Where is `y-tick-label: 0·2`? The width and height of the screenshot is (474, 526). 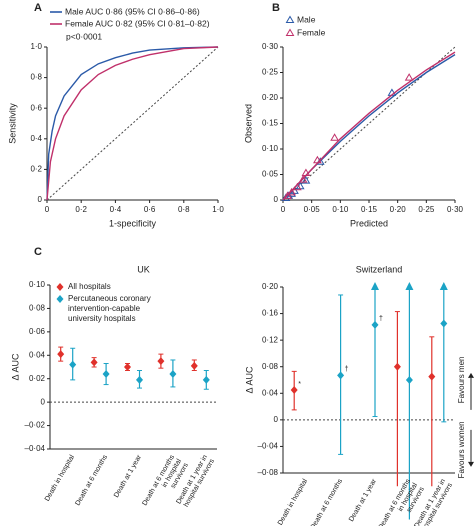 y-tick-label: 0·2 is located at coordinates (36, 169).